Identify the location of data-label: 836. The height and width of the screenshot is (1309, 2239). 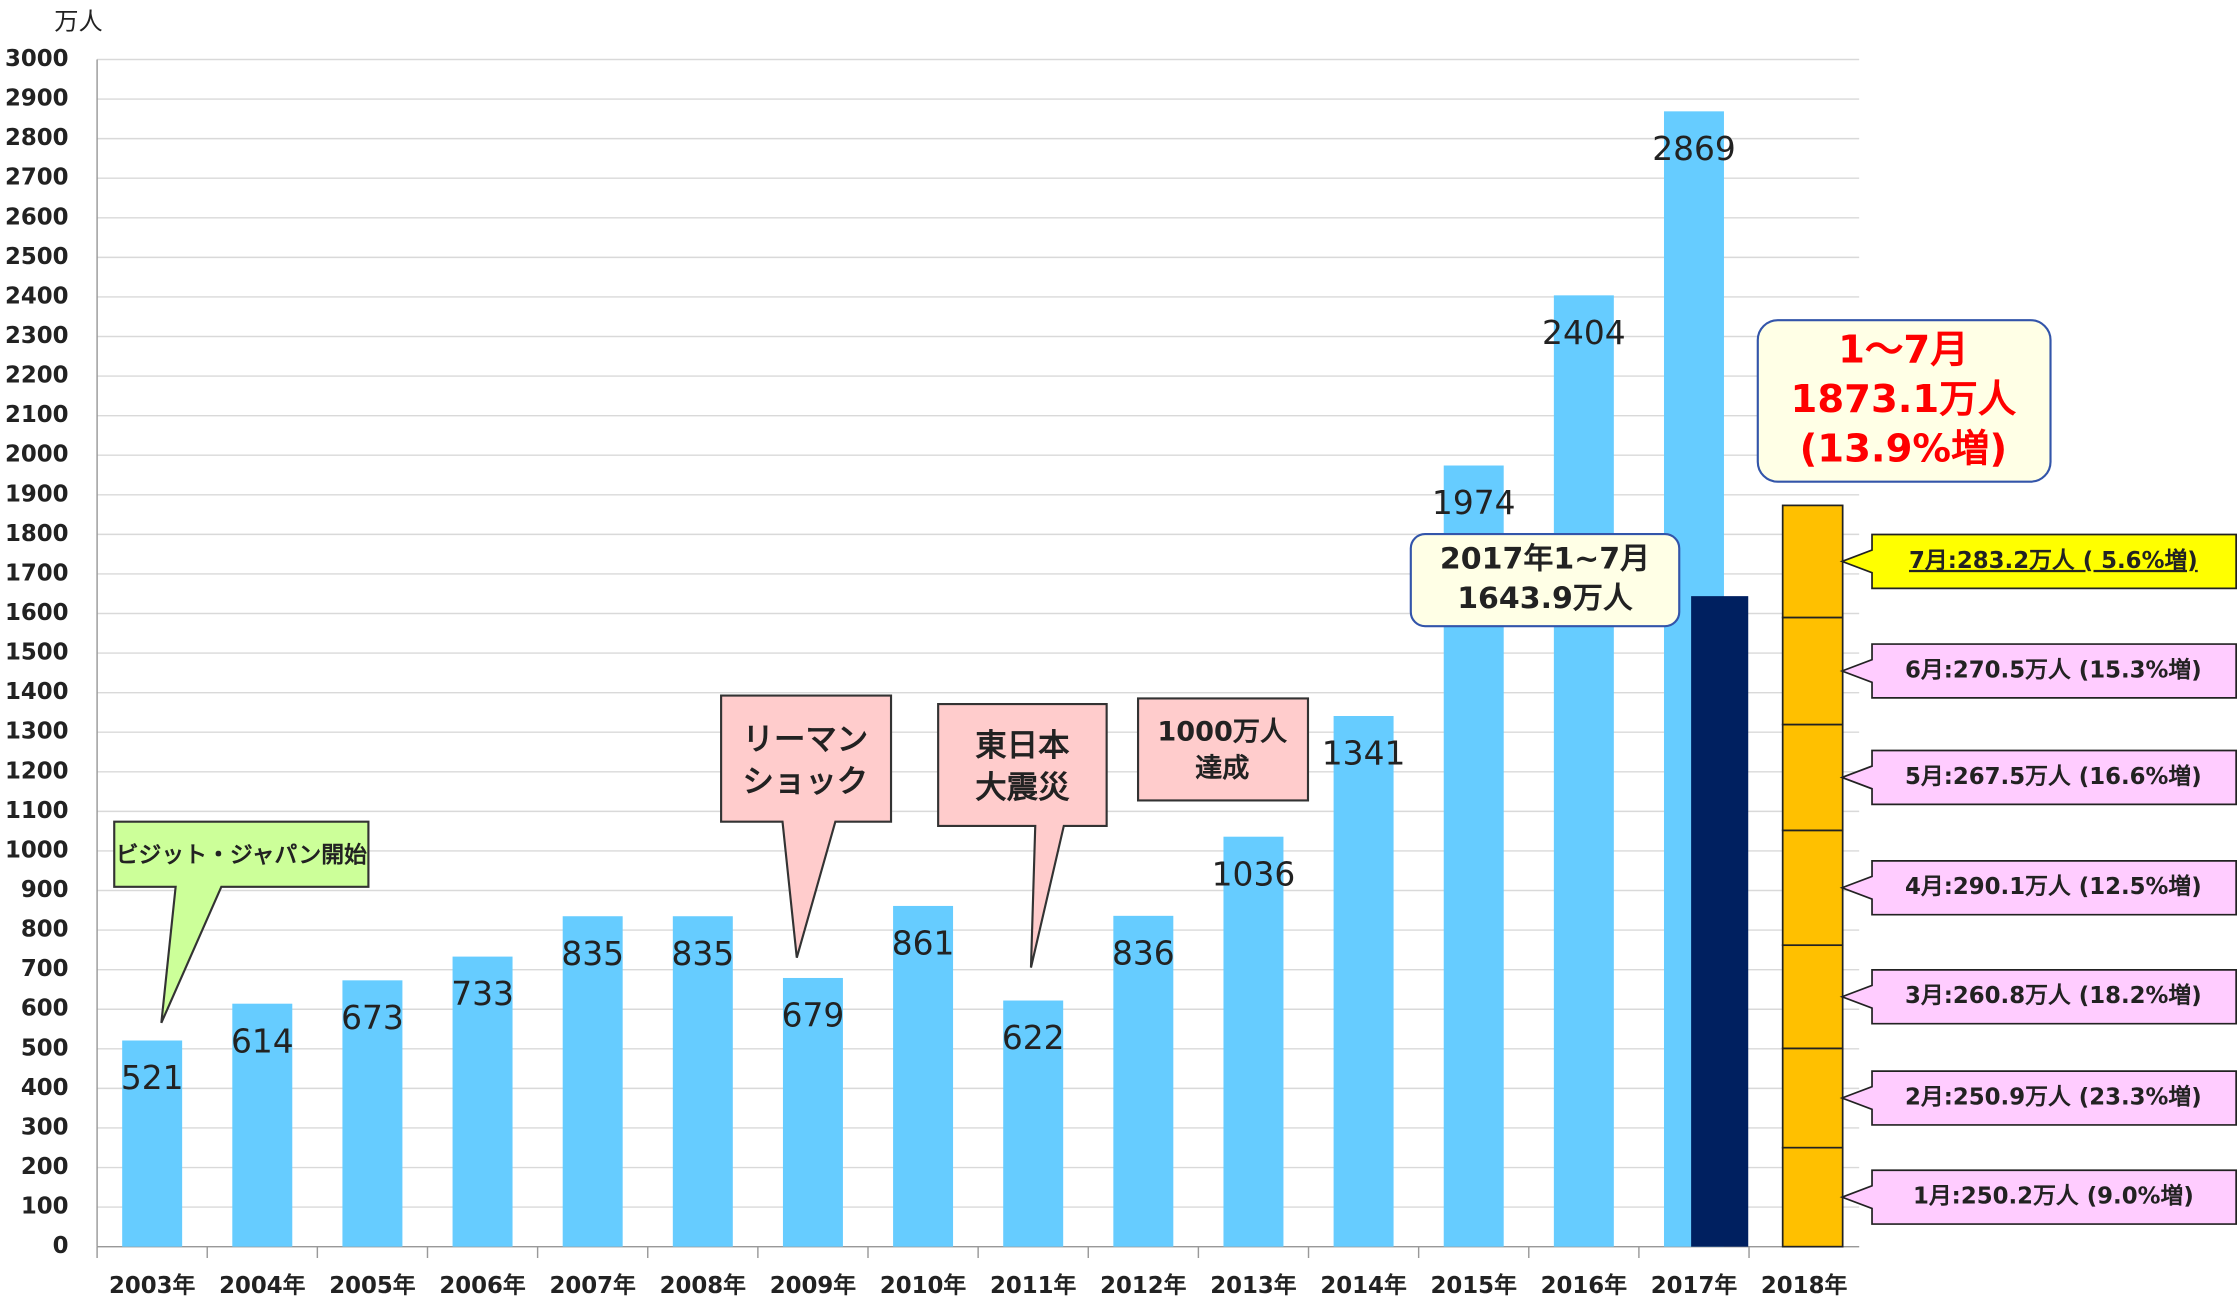
(1143, 954).